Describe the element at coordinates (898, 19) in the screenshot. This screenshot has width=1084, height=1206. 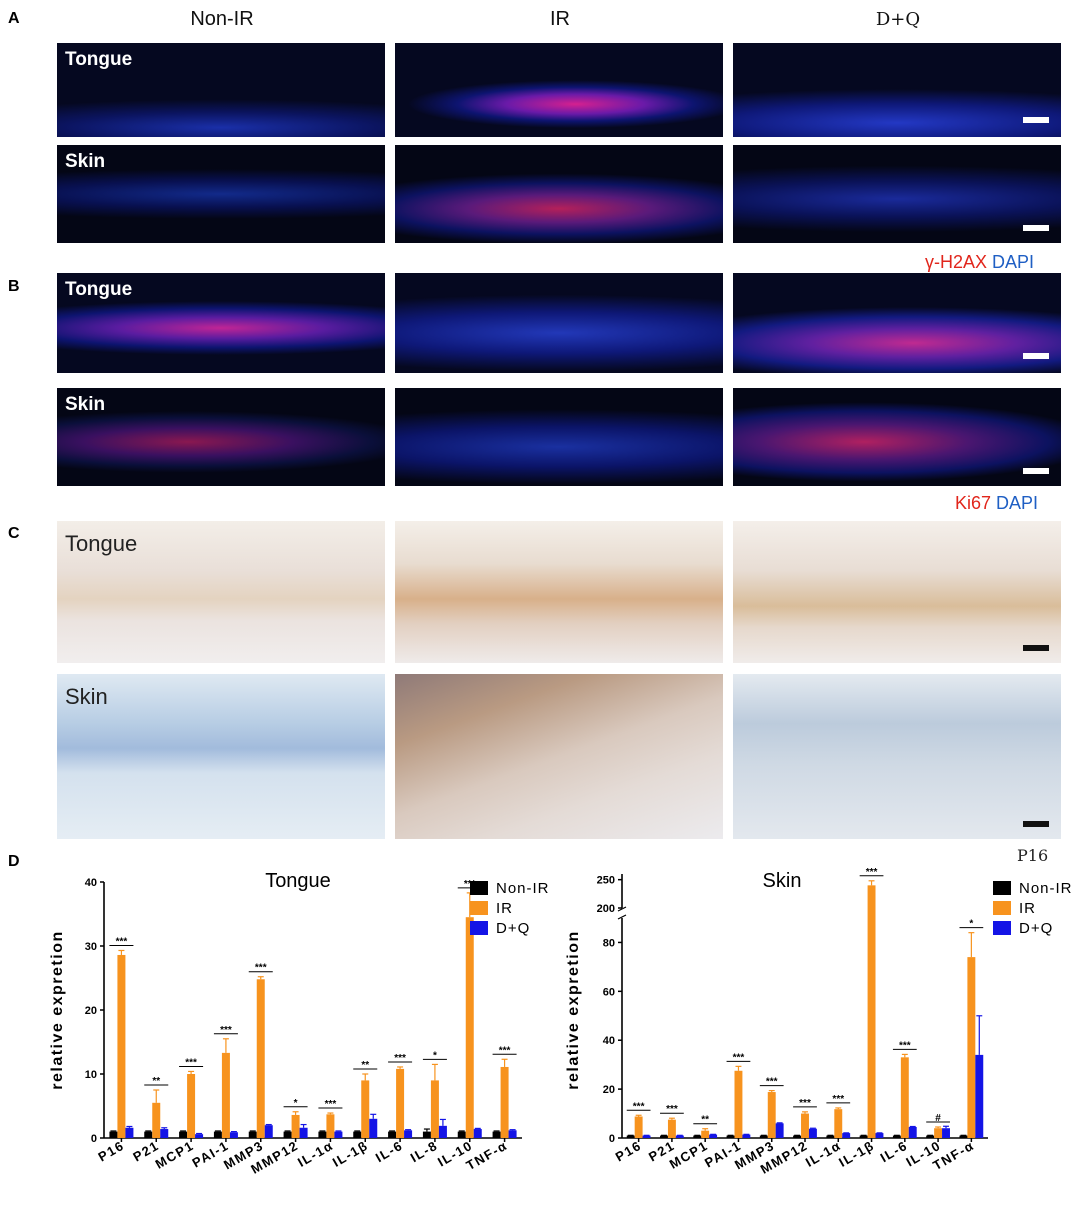
I see `column-header-dq: D+Q` at that location.